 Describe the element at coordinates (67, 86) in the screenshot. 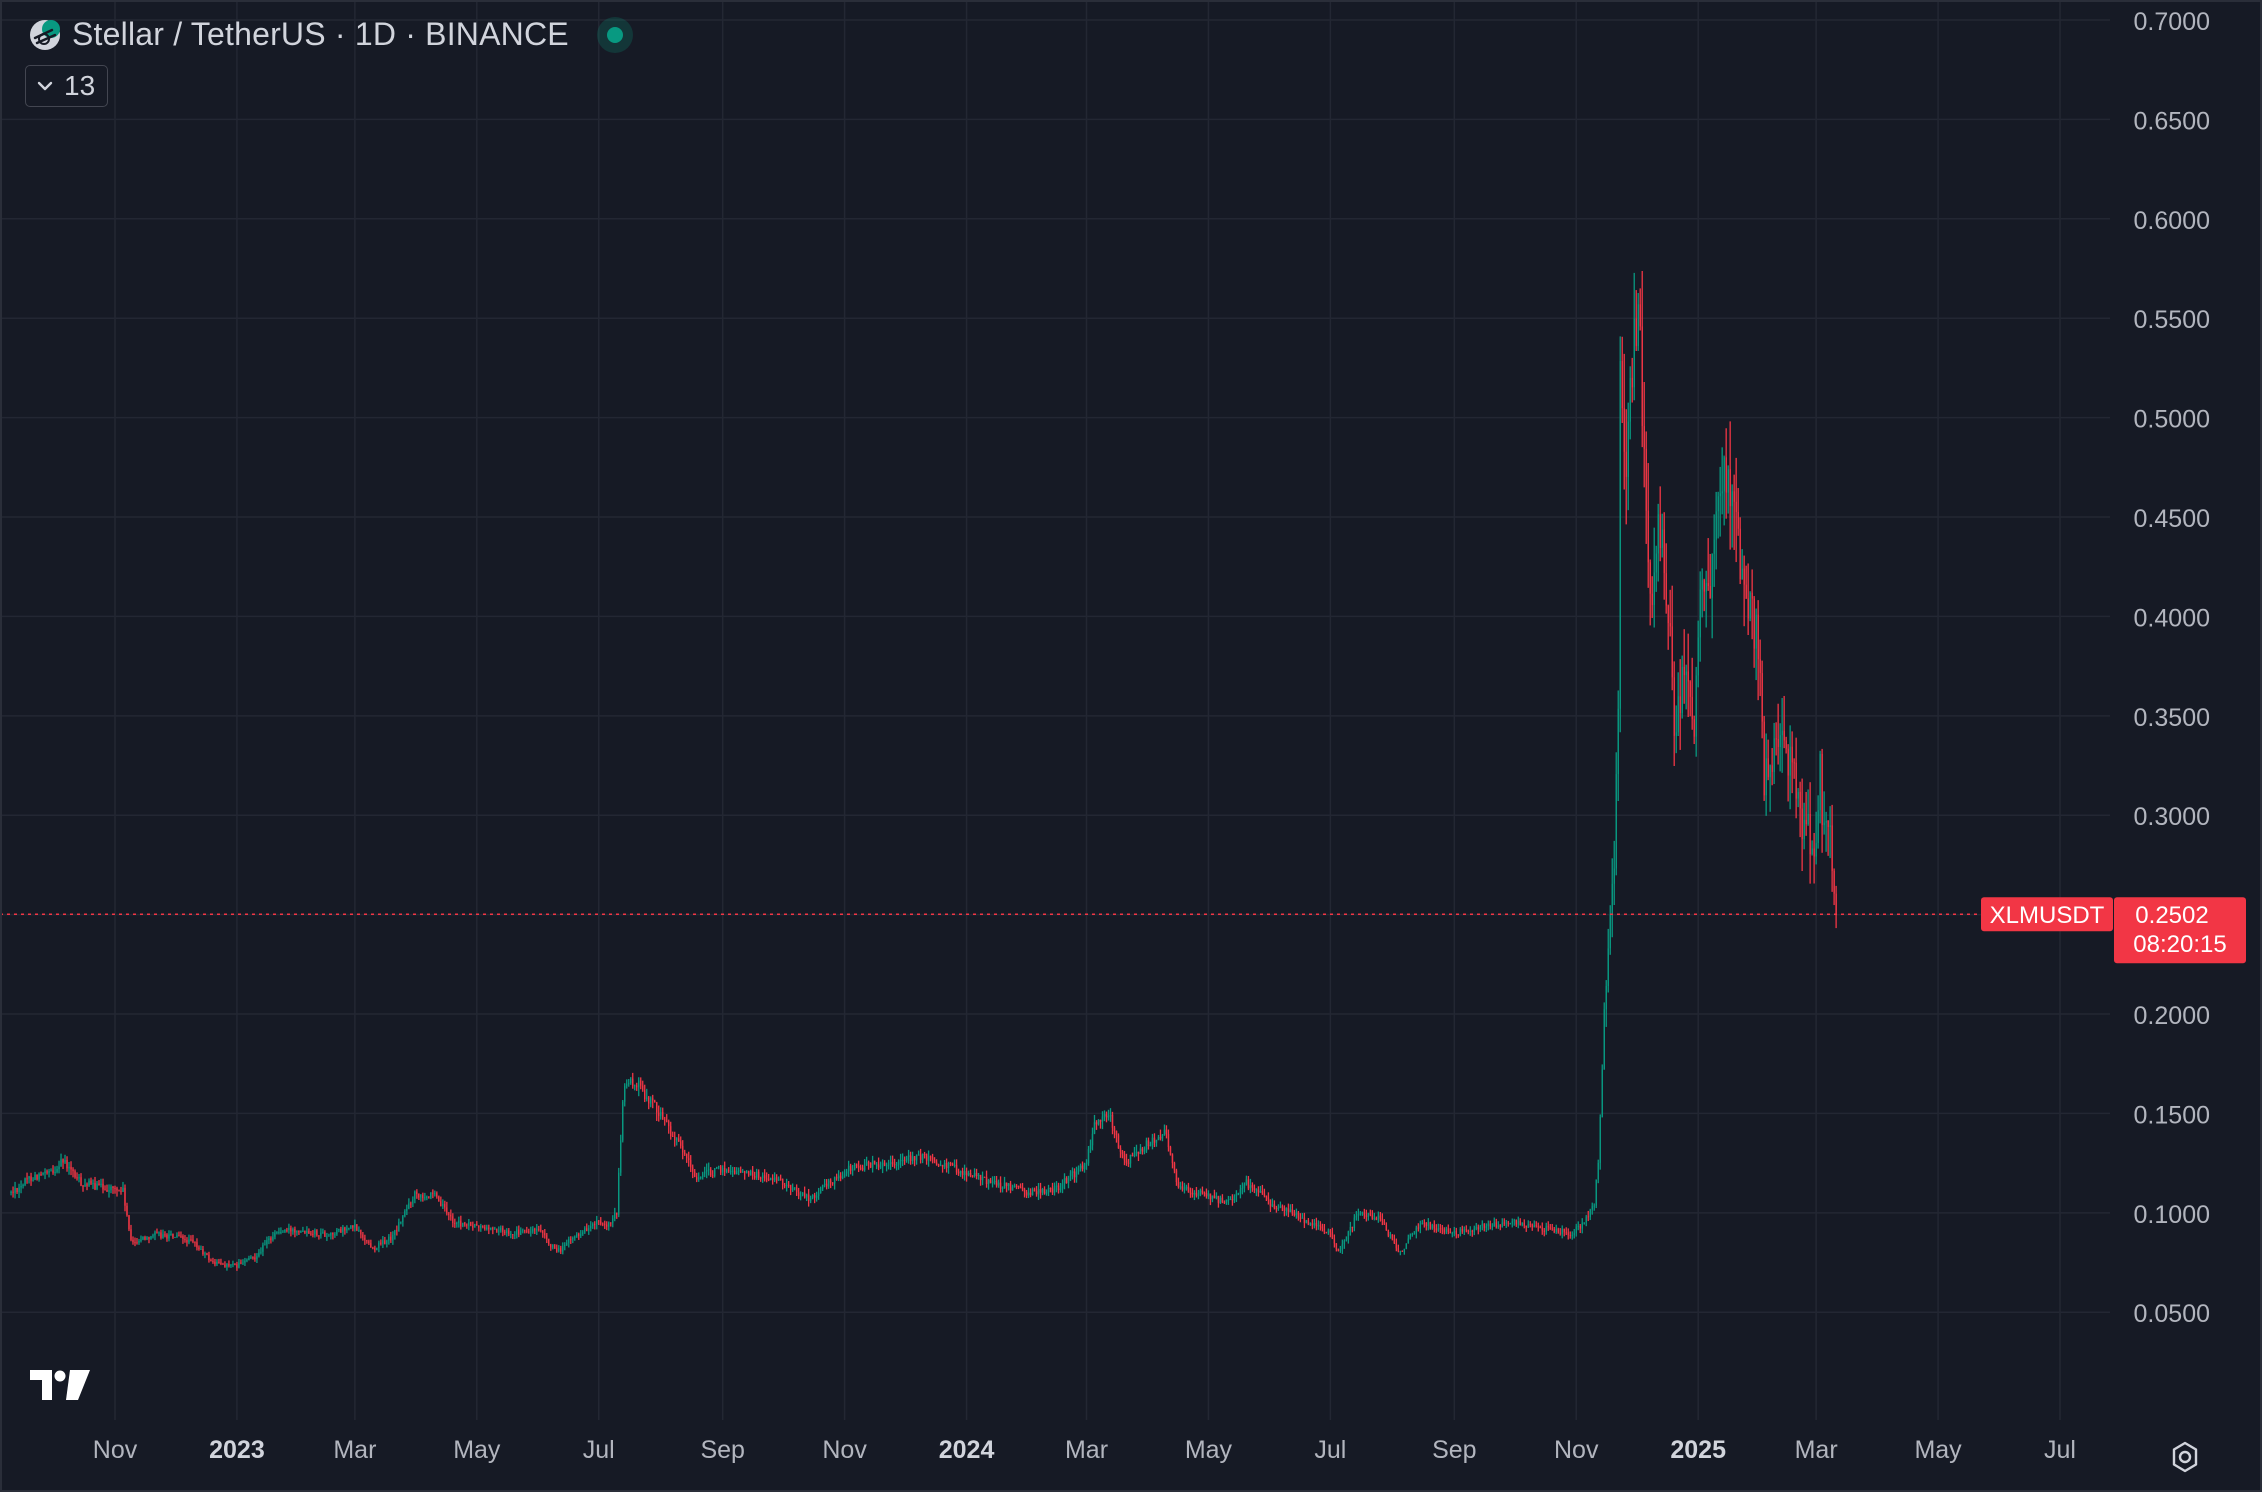

I see `indicators-collapse-button: 13` at that location.